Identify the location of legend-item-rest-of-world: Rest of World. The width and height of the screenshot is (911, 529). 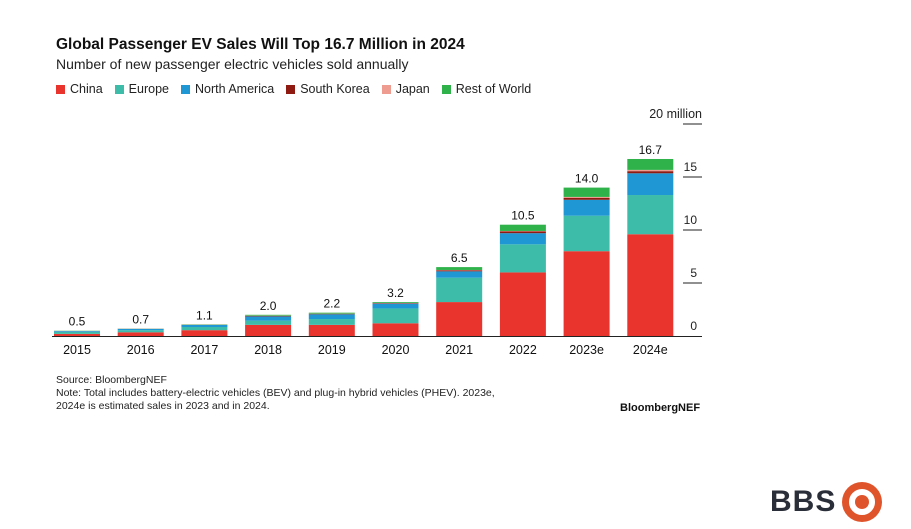
(486, 89).